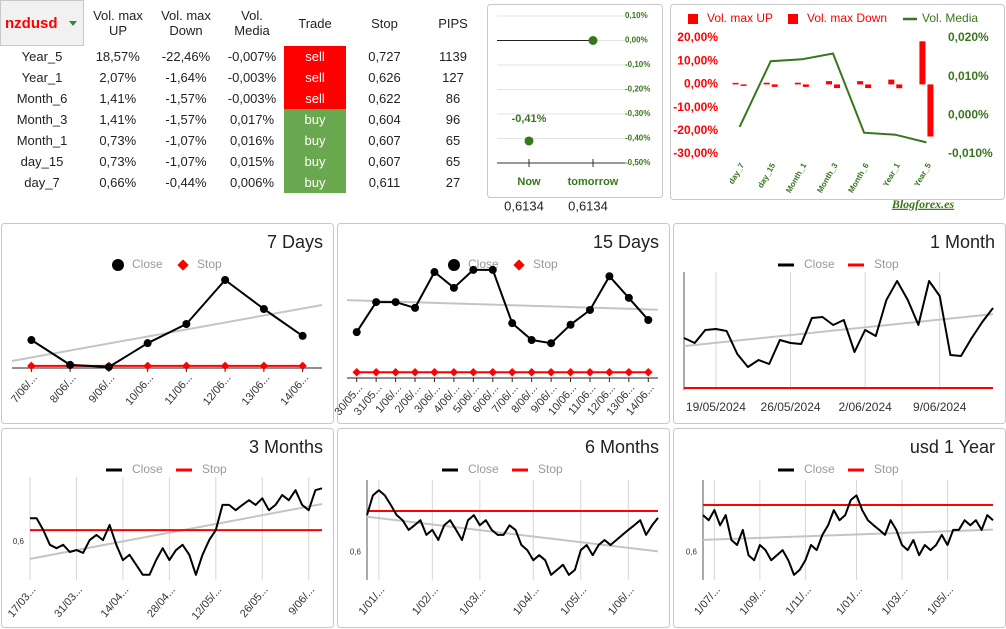 This screenshot has width=1006, height=629. I want to click on table-cell: -1,57%, so click(186, 119).